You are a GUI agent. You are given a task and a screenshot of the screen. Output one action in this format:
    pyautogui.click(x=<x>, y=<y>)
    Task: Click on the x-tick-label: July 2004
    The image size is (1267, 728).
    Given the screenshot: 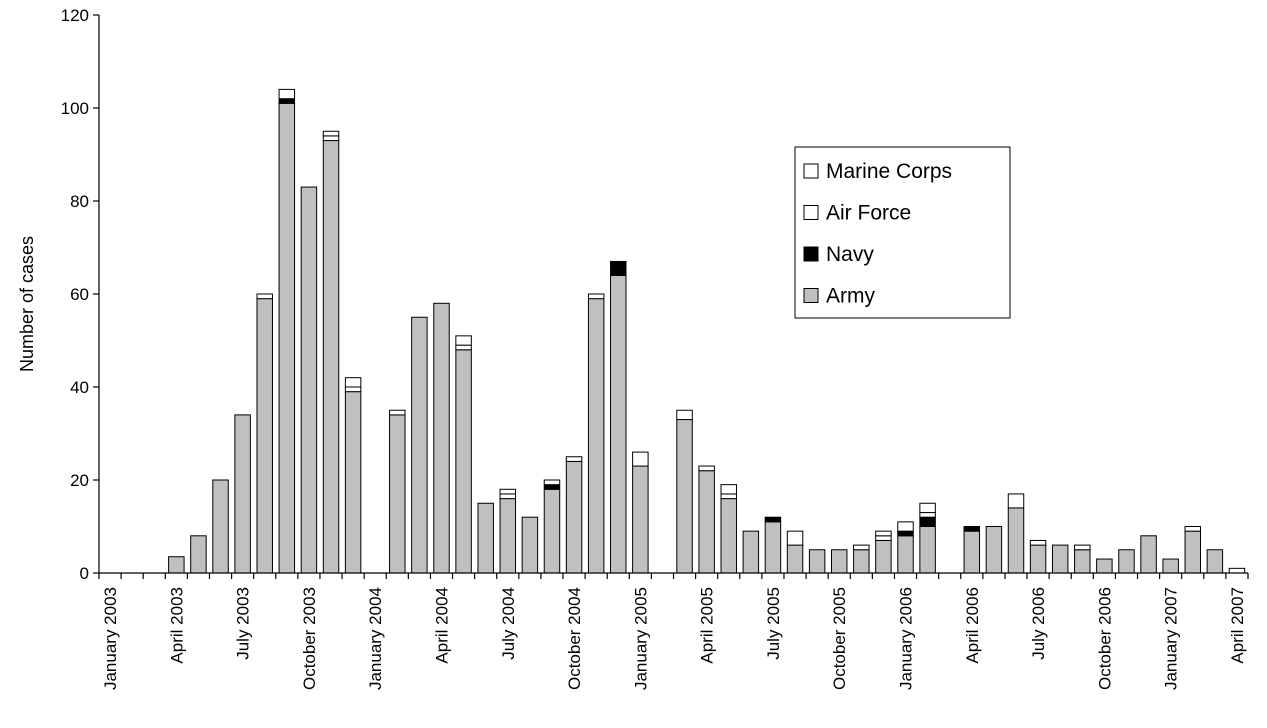 What is the action you would take?
    pyautogui.click(x=508, y=623)
    